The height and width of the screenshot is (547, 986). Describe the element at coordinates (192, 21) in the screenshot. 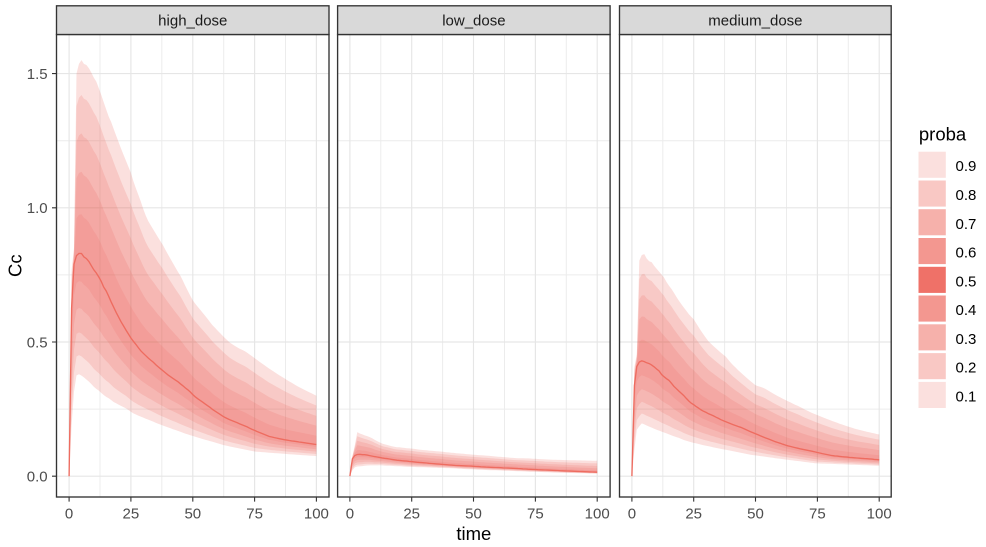

I see `svg-text: high_dose` at that location.